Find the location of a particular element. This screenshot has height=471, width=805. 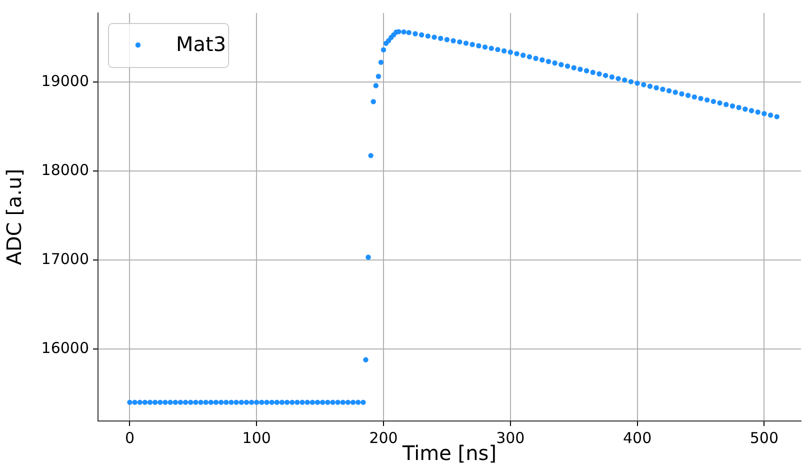

x-axis-title: Time [ns] is located at coordinates (449, 453).